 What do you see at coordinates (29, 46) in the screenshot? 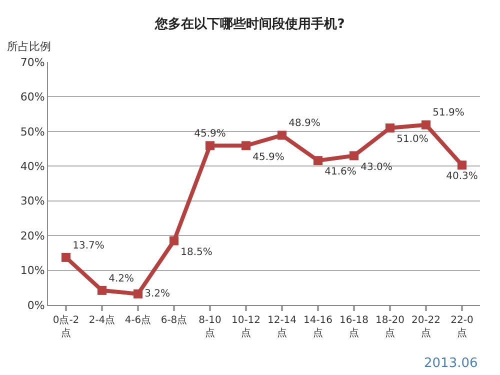
I see `y-axis-title: 所占比例` at bounding box center [29, 46].